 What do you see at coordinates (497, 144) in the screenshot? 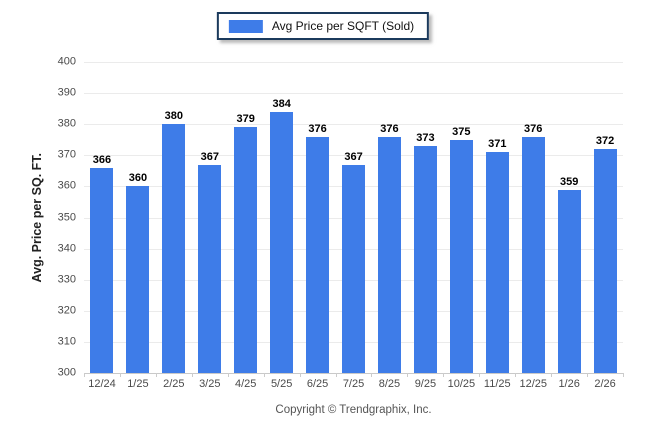
I see `bar-value-label: 371` at bounding box center [497, 144].